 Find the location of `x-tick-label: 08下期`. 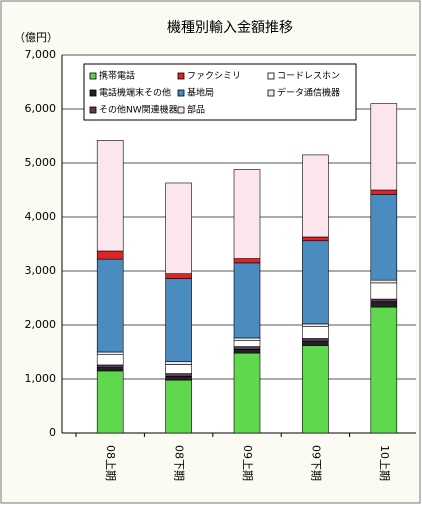

x-tick-label: 08下期 is located at coordinates (179, 463).